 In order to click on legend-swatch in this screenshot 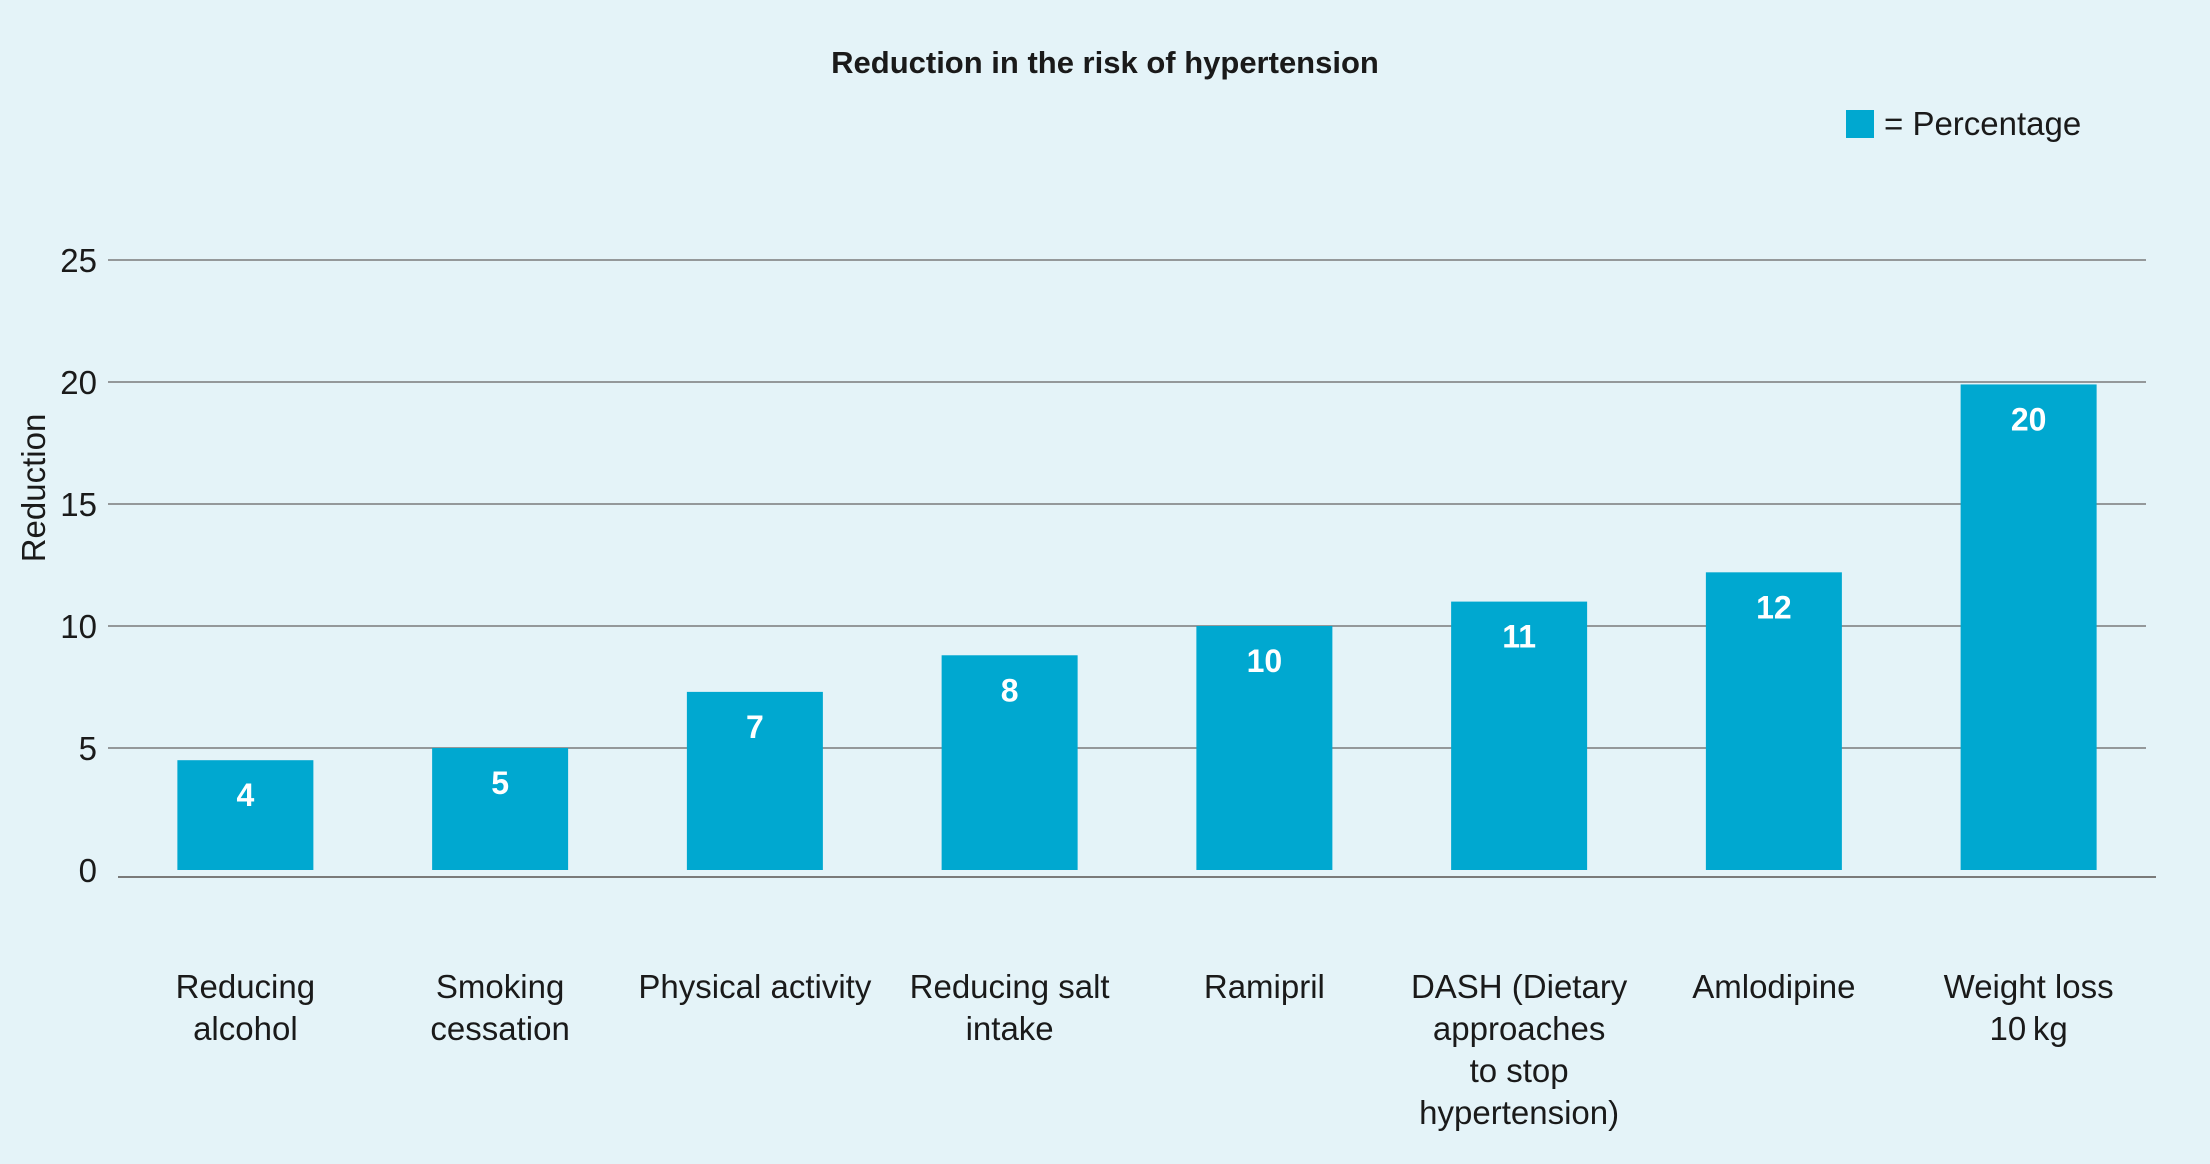, I will do `click(1860, 124)`.